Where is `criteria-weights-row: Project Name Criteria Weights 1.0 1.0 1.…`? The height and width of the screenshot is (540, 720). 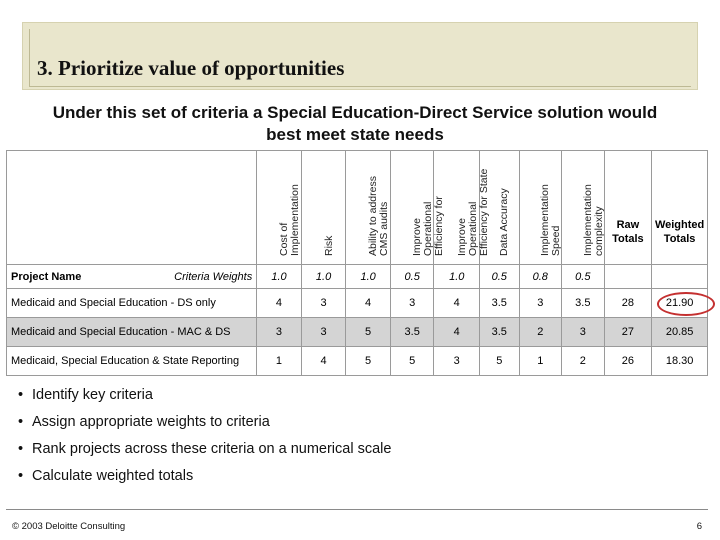
criteria-weights-row: Project Name Criteria Weights 1.0 1.0 1.… is located at coordinates (356, 276).